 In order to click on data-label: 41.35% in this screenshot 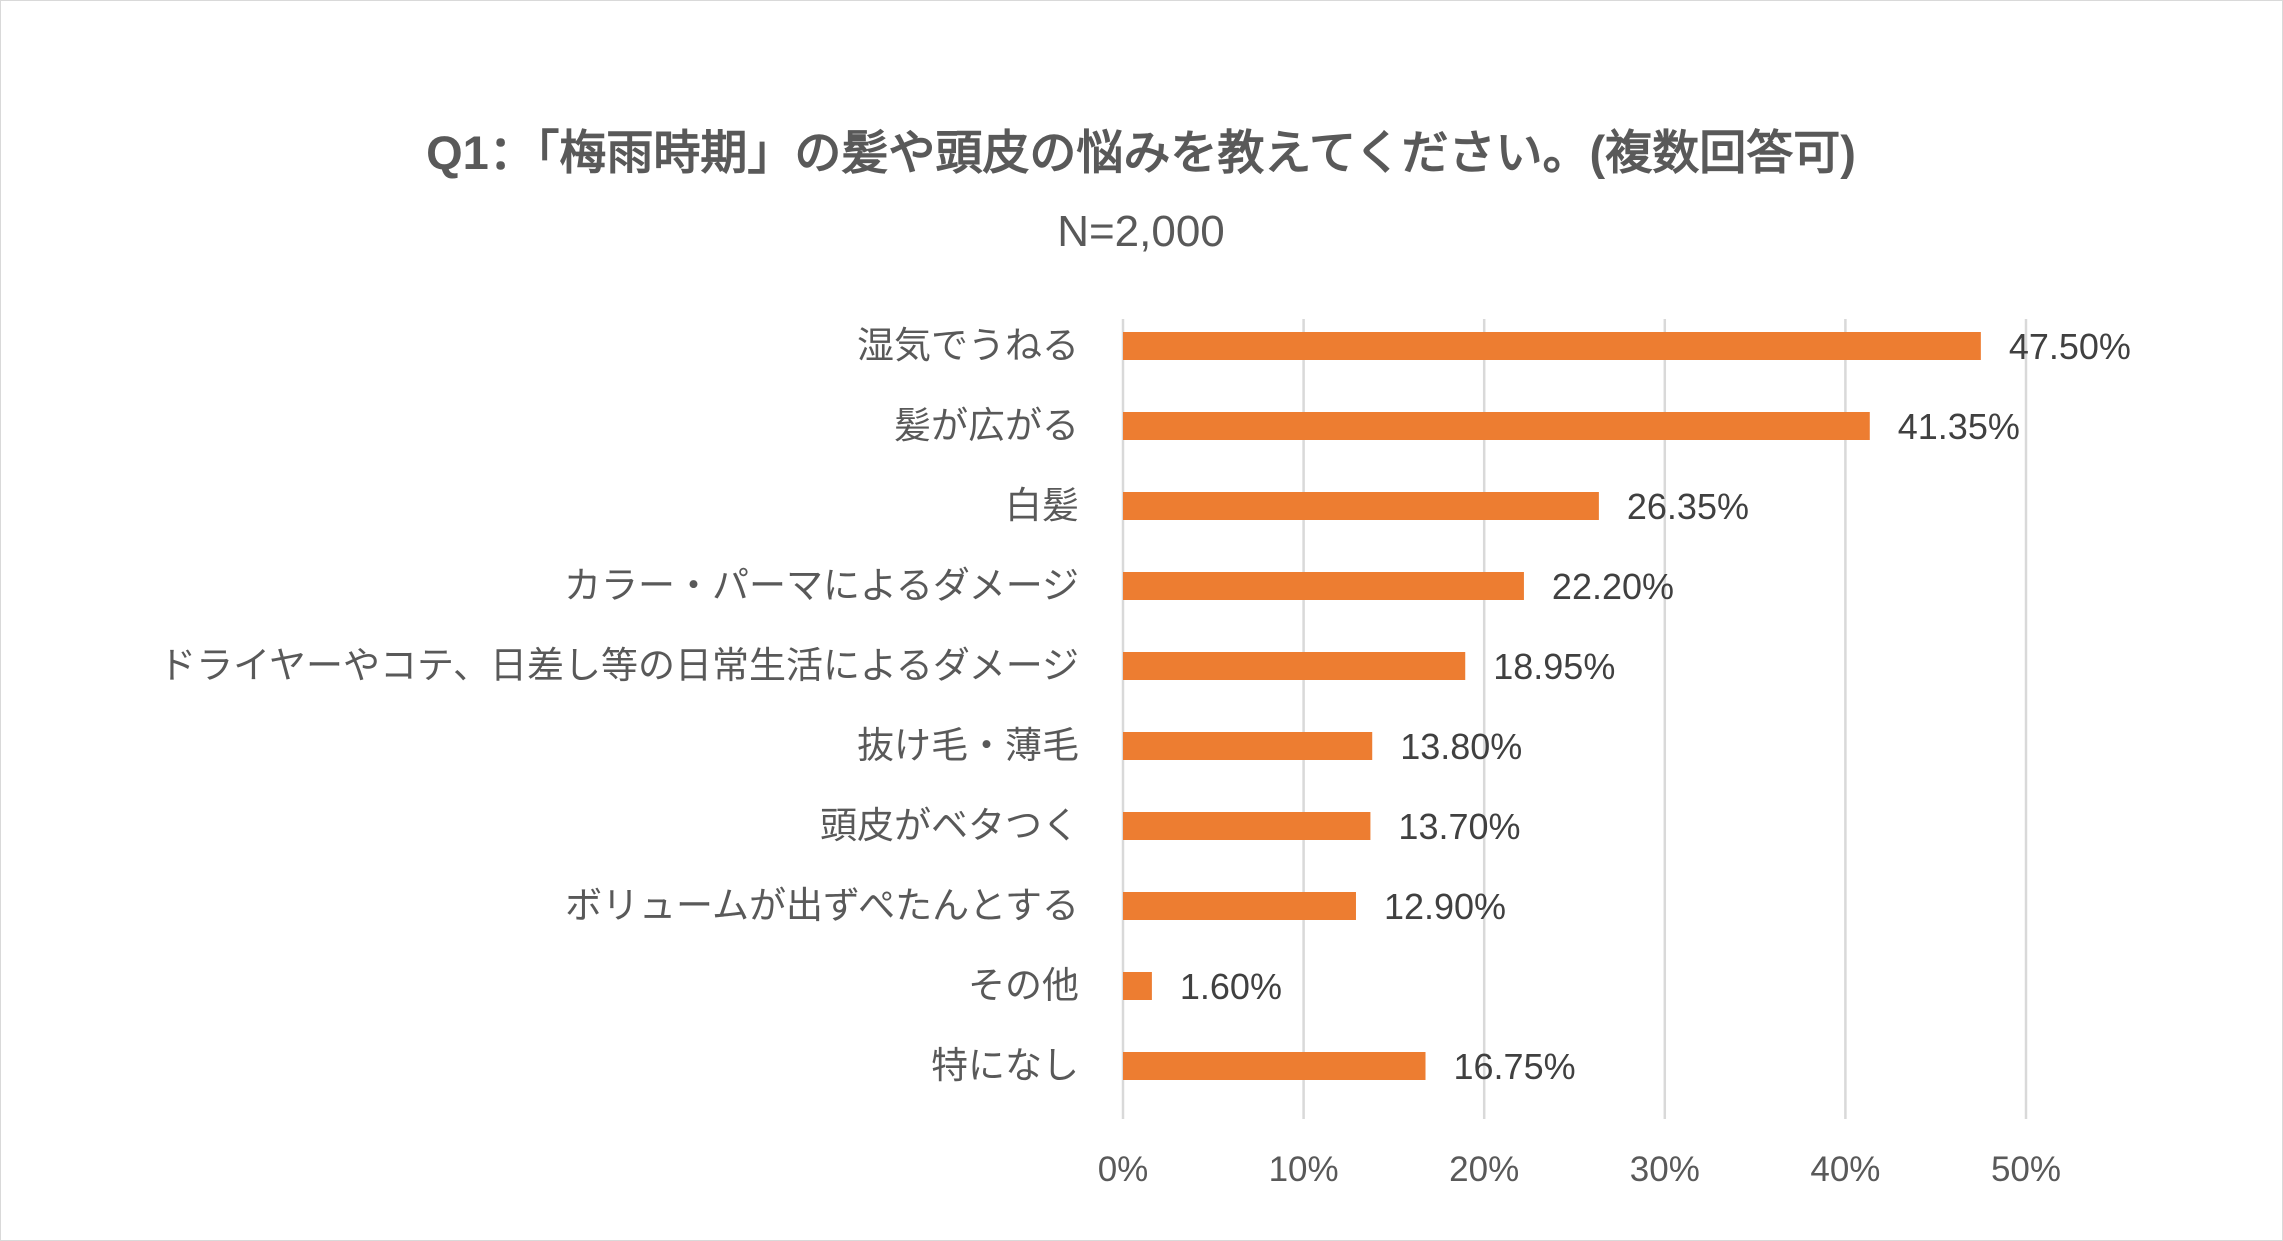, I will do `click(1959, 426)`.